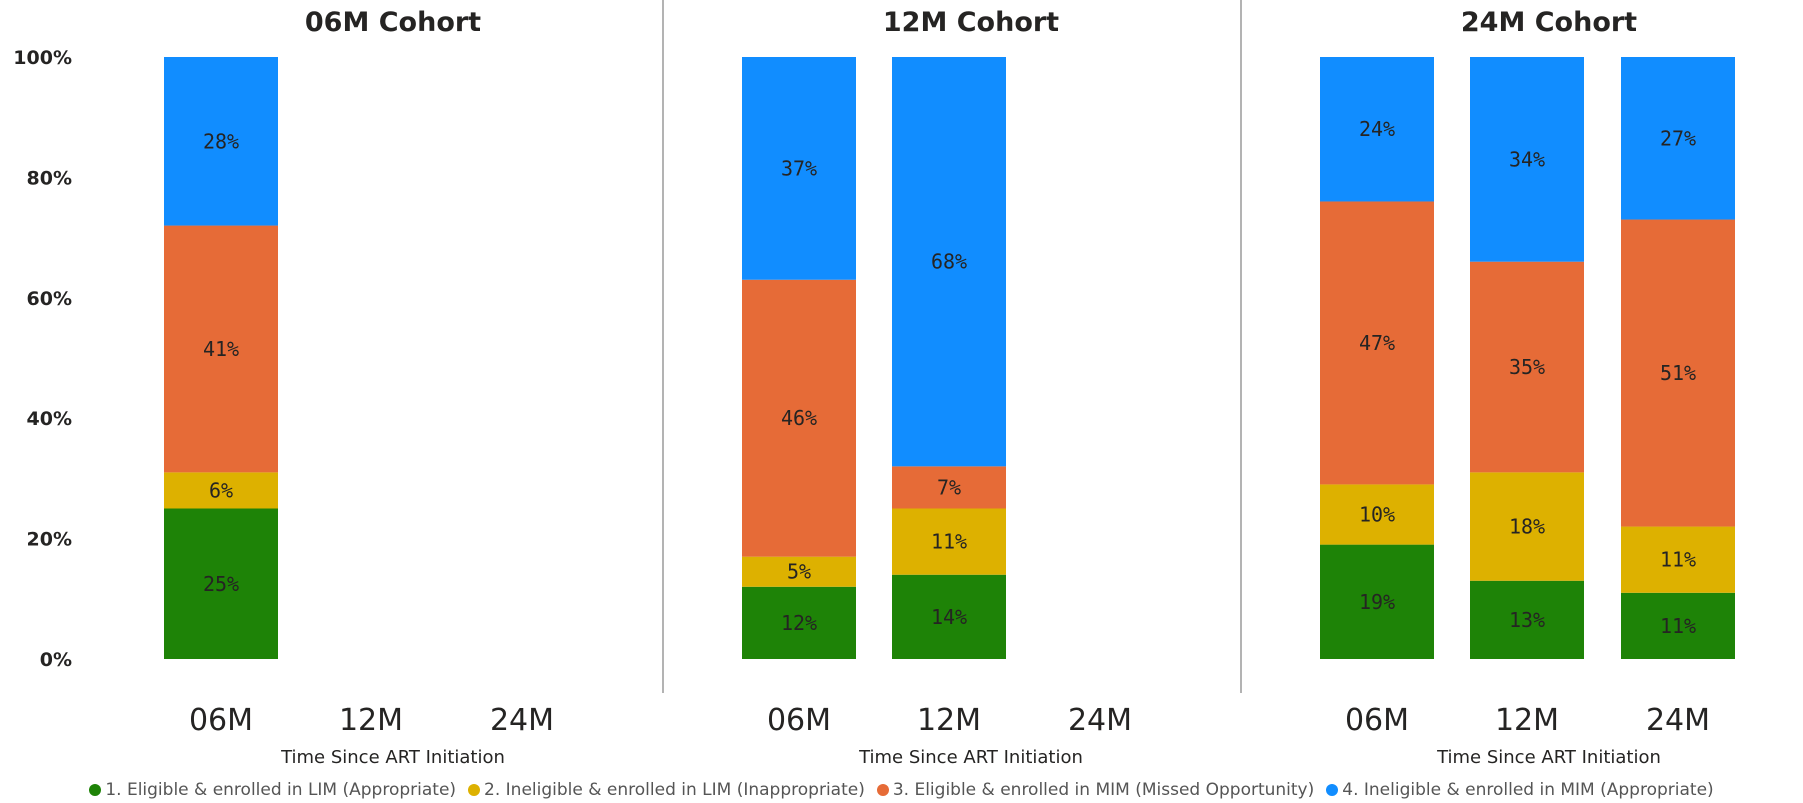  I want to click on data-label: 14%, so click(949, 617).